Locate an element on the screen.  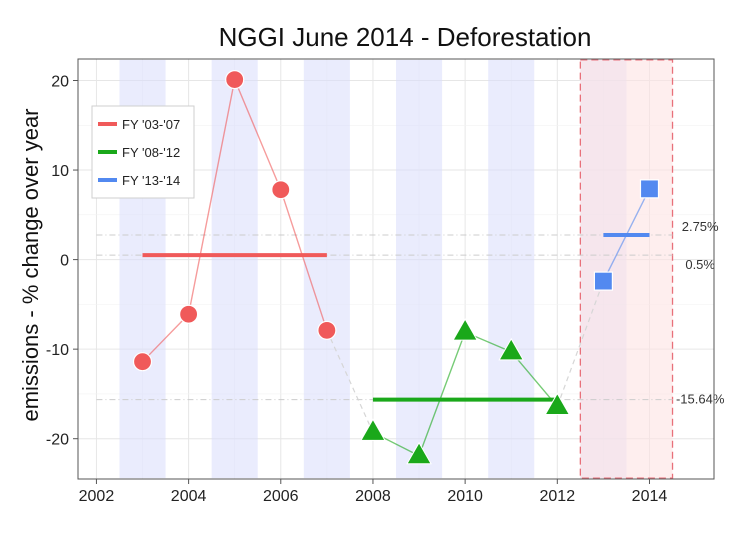
y-axis-label: emissions - % change over year is located at coordinates (30, 264).